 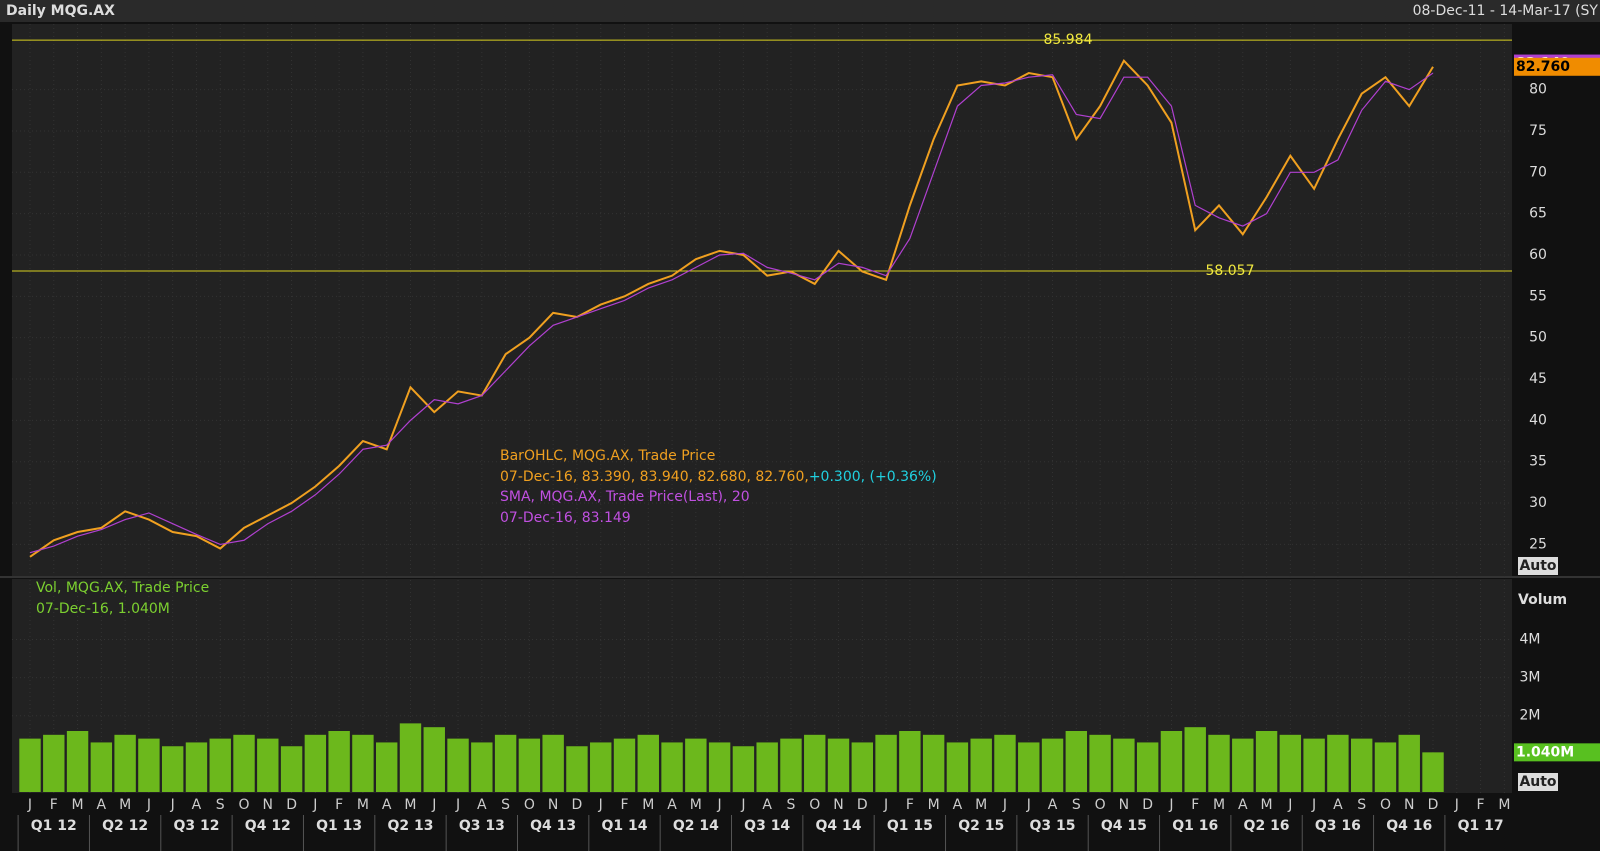 What do you see at coordinates (1481, 826) in the screenshot?
I see `quarter-label: Q1 17` at bounding box center [1481, 826].